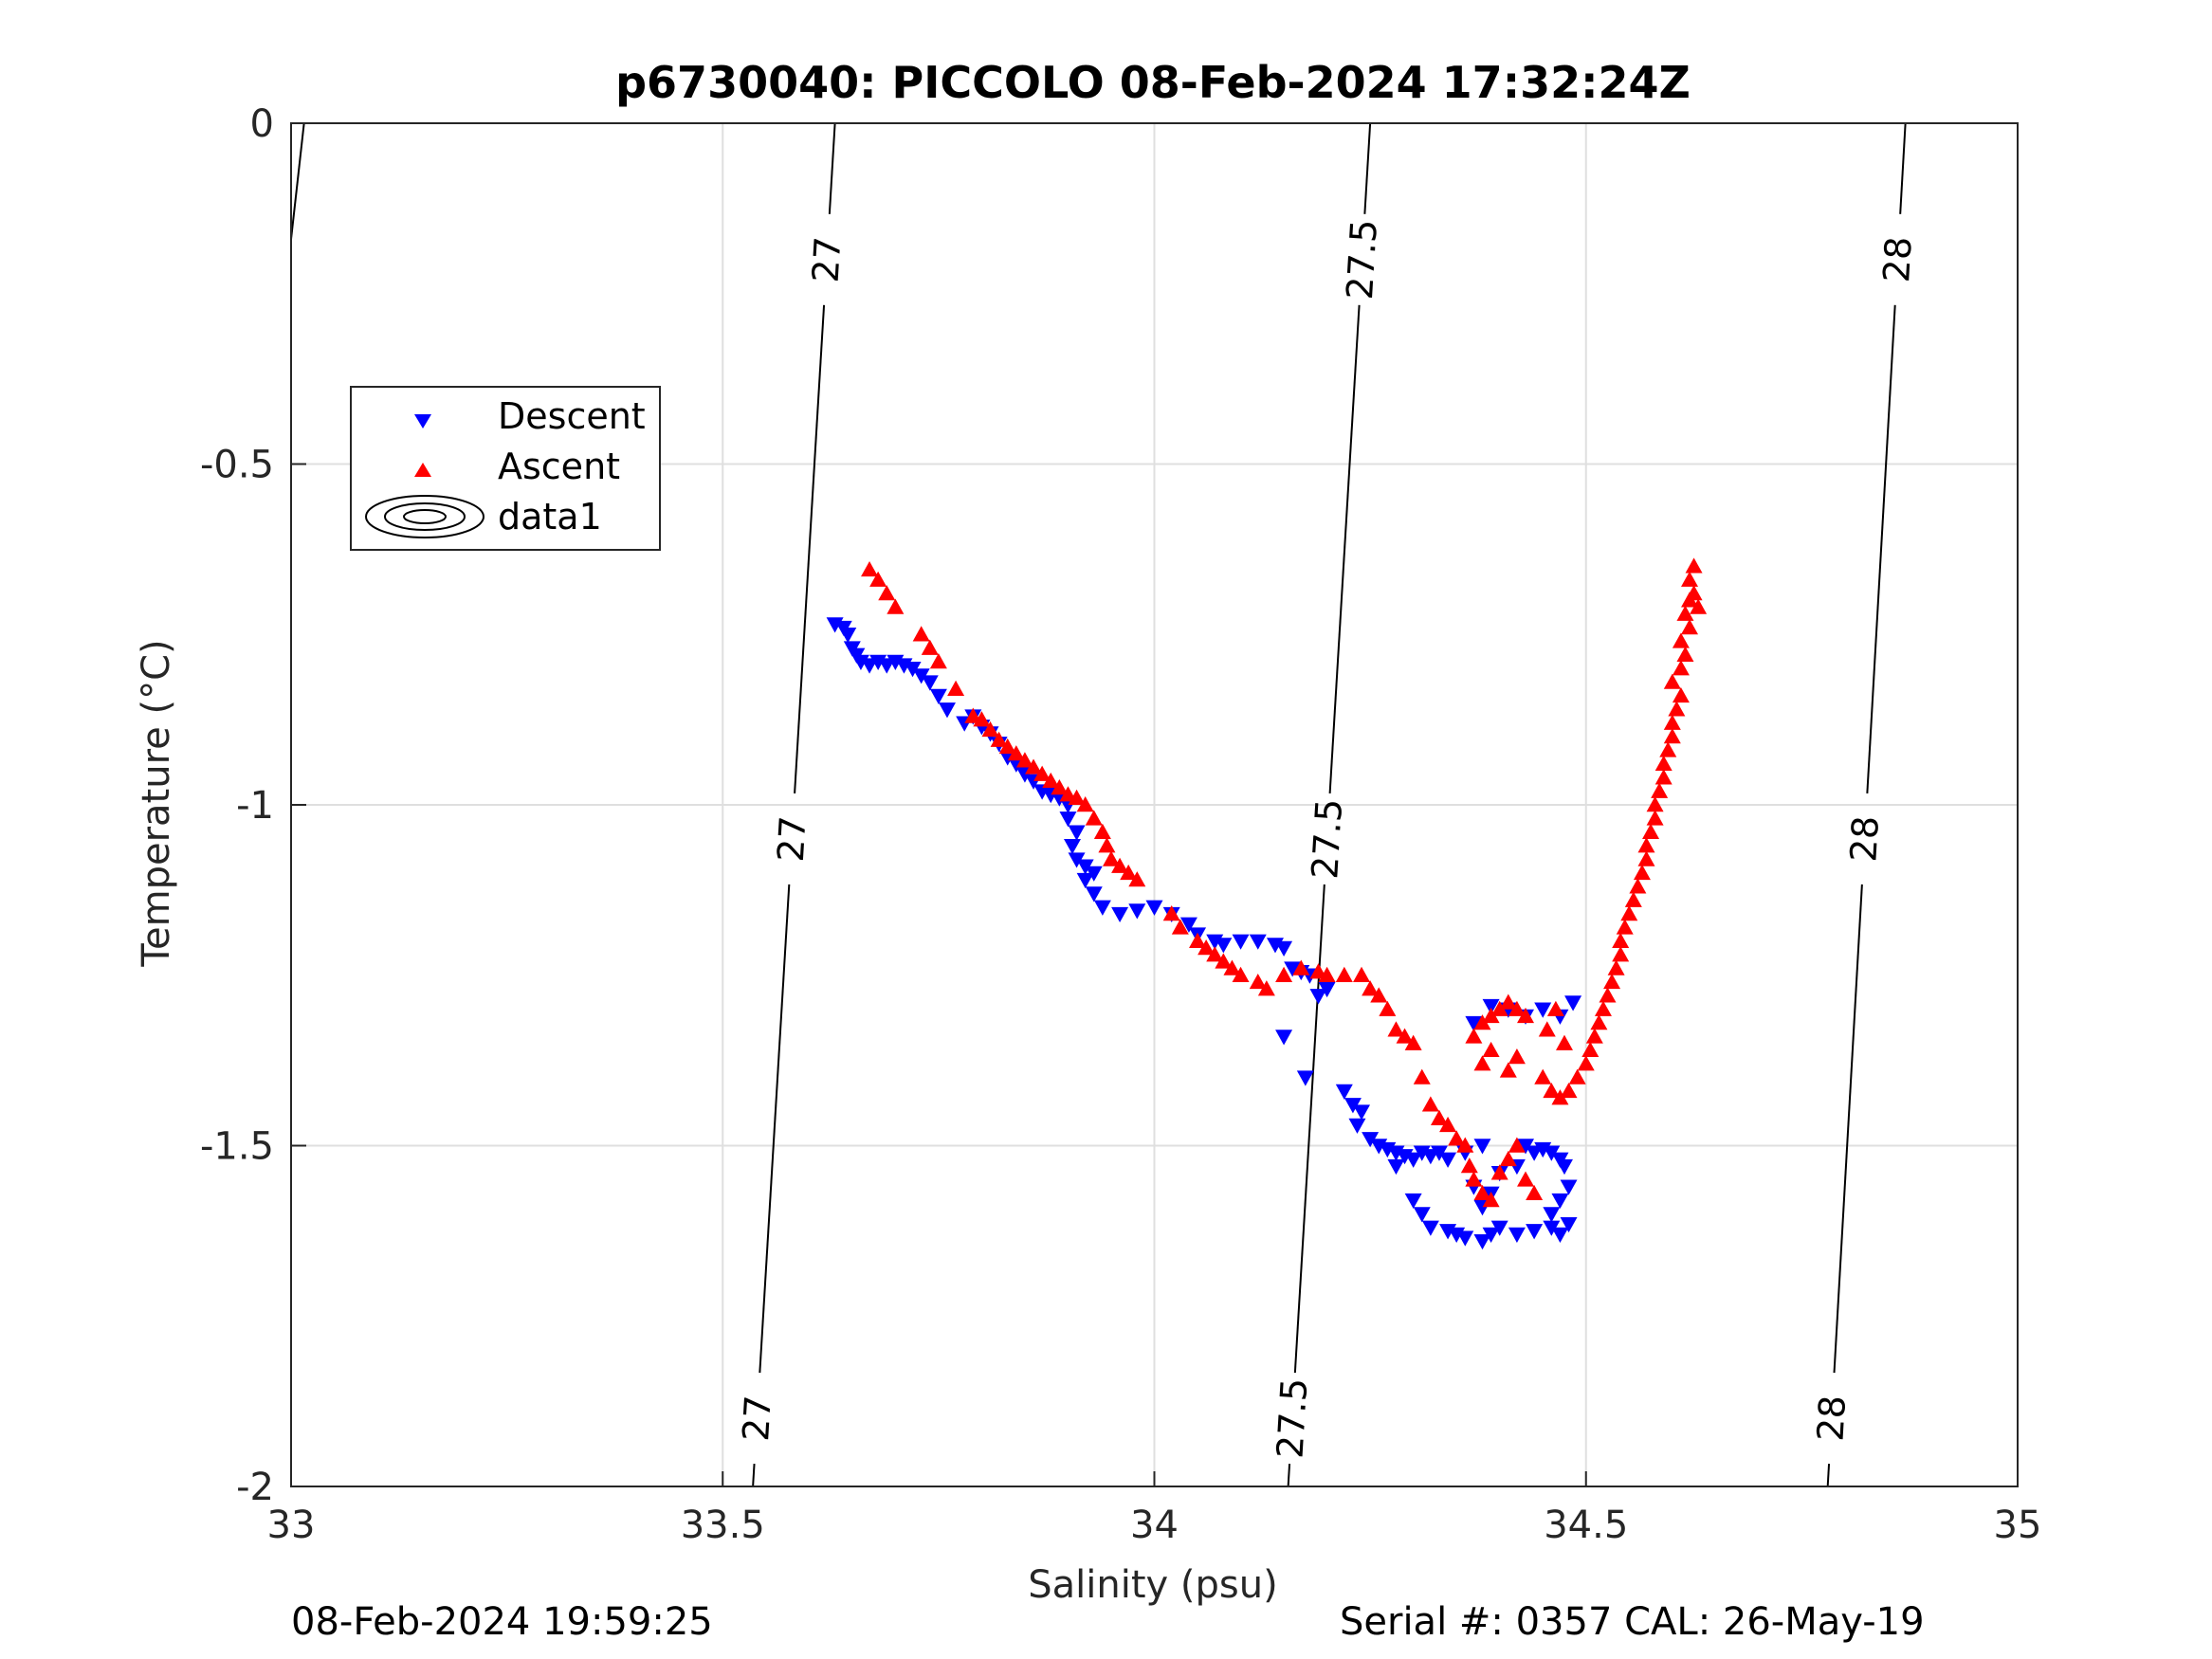  What do you see at coordinates (1152, 1585) in the screenshot?
I see `x-axis-label: Salinity (psu)` at bounding box center [1152, 1585].